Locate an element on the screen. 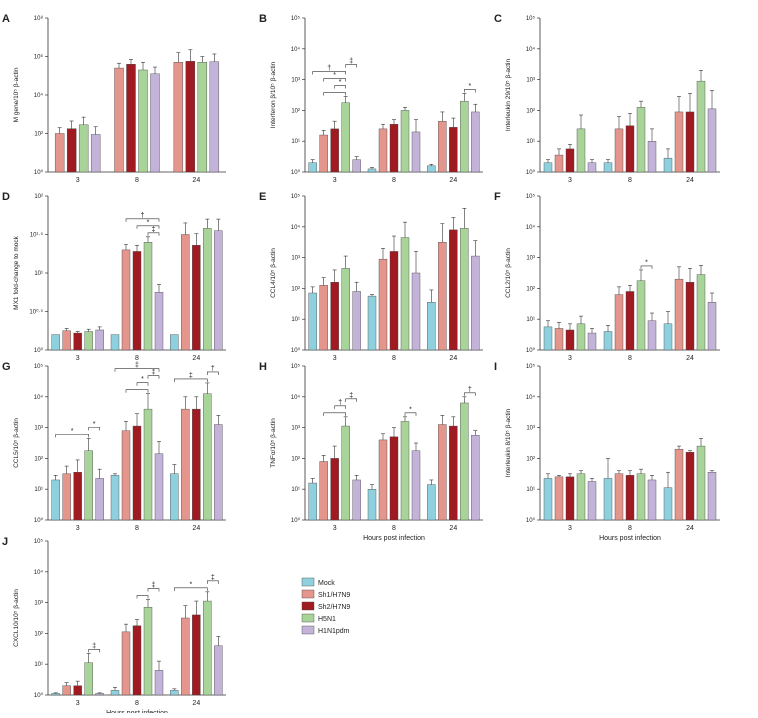 Image resolution: width=758 pixels, height=718 pixels. bar-I-8h-sh2-h7n9 is located at coordinates (630, 498).